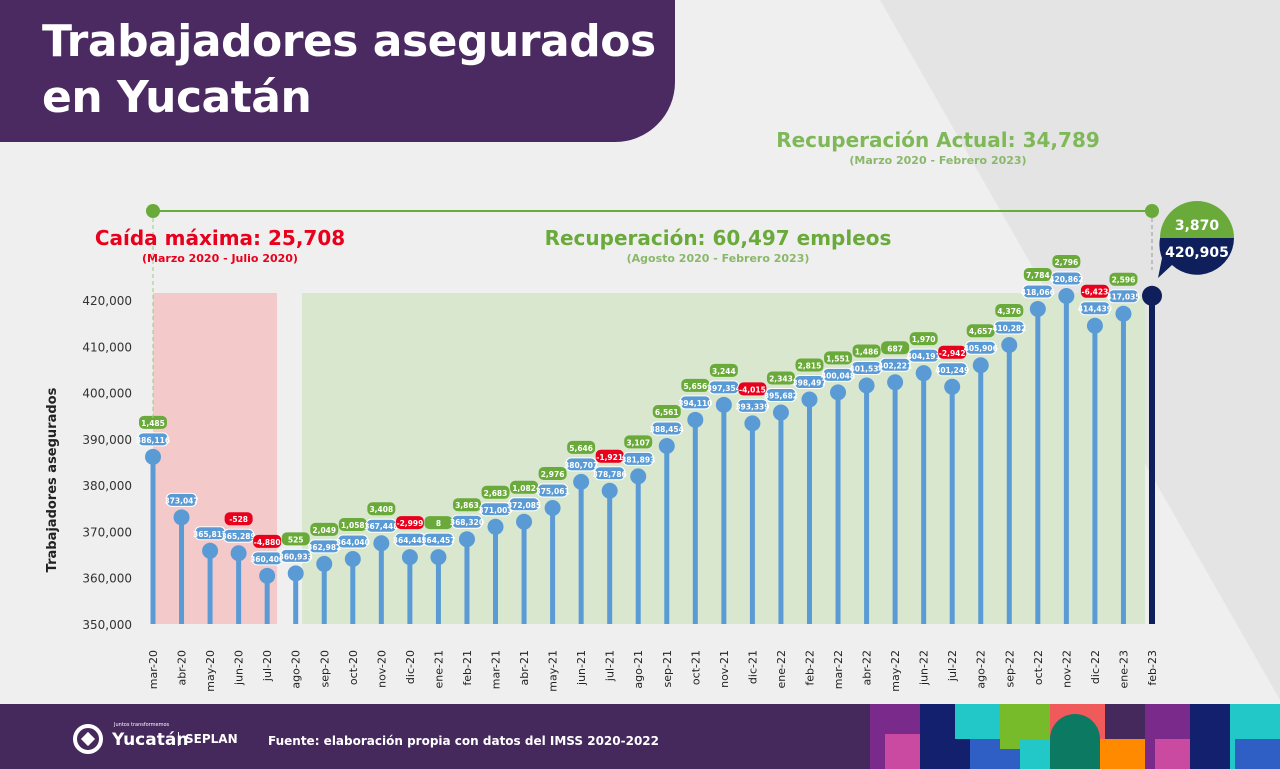 The height and width of the screenshot is (769, 1280). I want to click on change-label: -2,999, so click(409, 523).